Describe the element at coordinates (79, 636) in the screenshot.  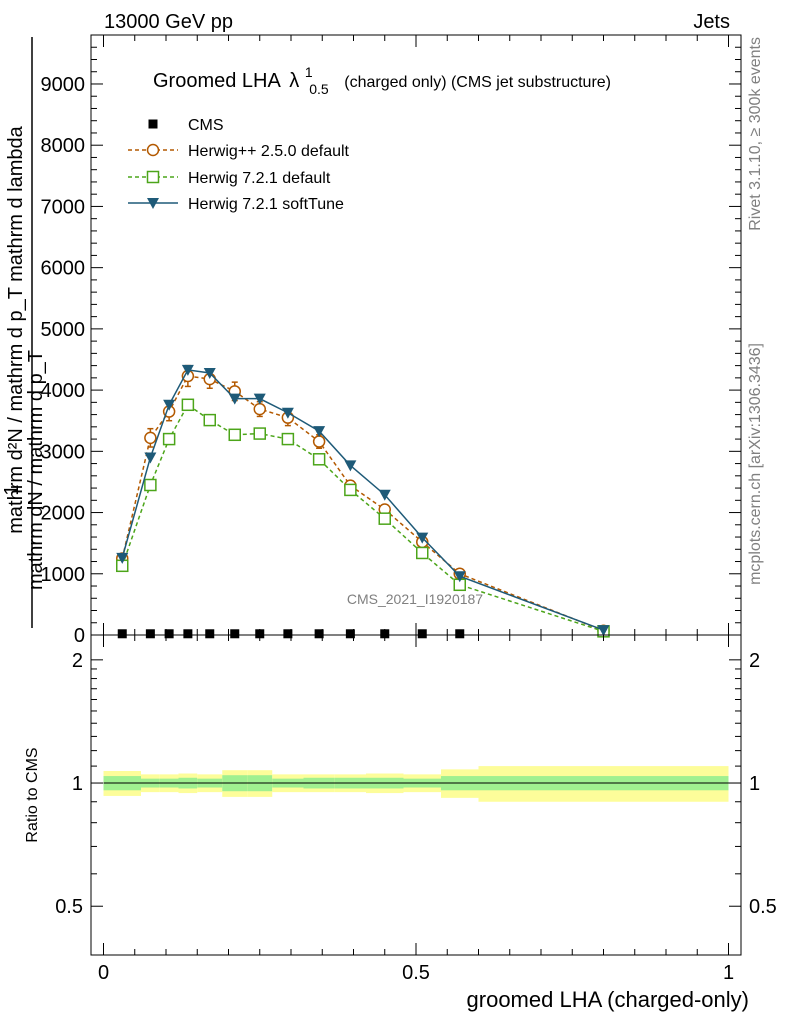
I see `main-y-tick-label: 0` at that location.